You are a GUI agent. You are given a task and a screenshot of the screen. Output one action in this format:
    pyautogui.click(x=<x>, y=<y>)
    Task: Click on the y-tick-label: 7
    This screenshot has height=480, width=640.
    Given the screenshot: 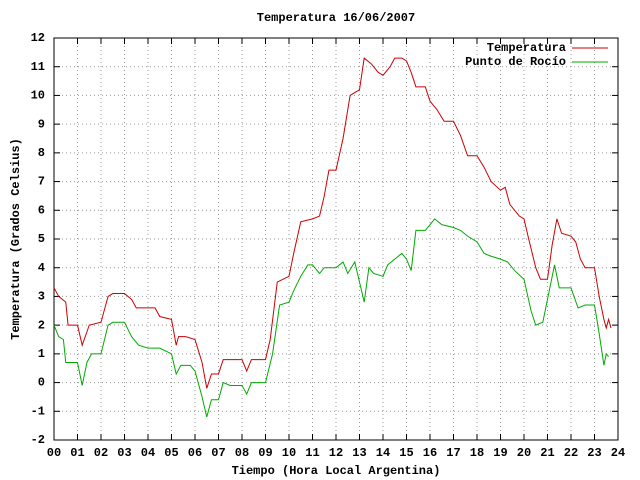 What is the action you would take?
    pyautogui.click(x=41, y=182)
    